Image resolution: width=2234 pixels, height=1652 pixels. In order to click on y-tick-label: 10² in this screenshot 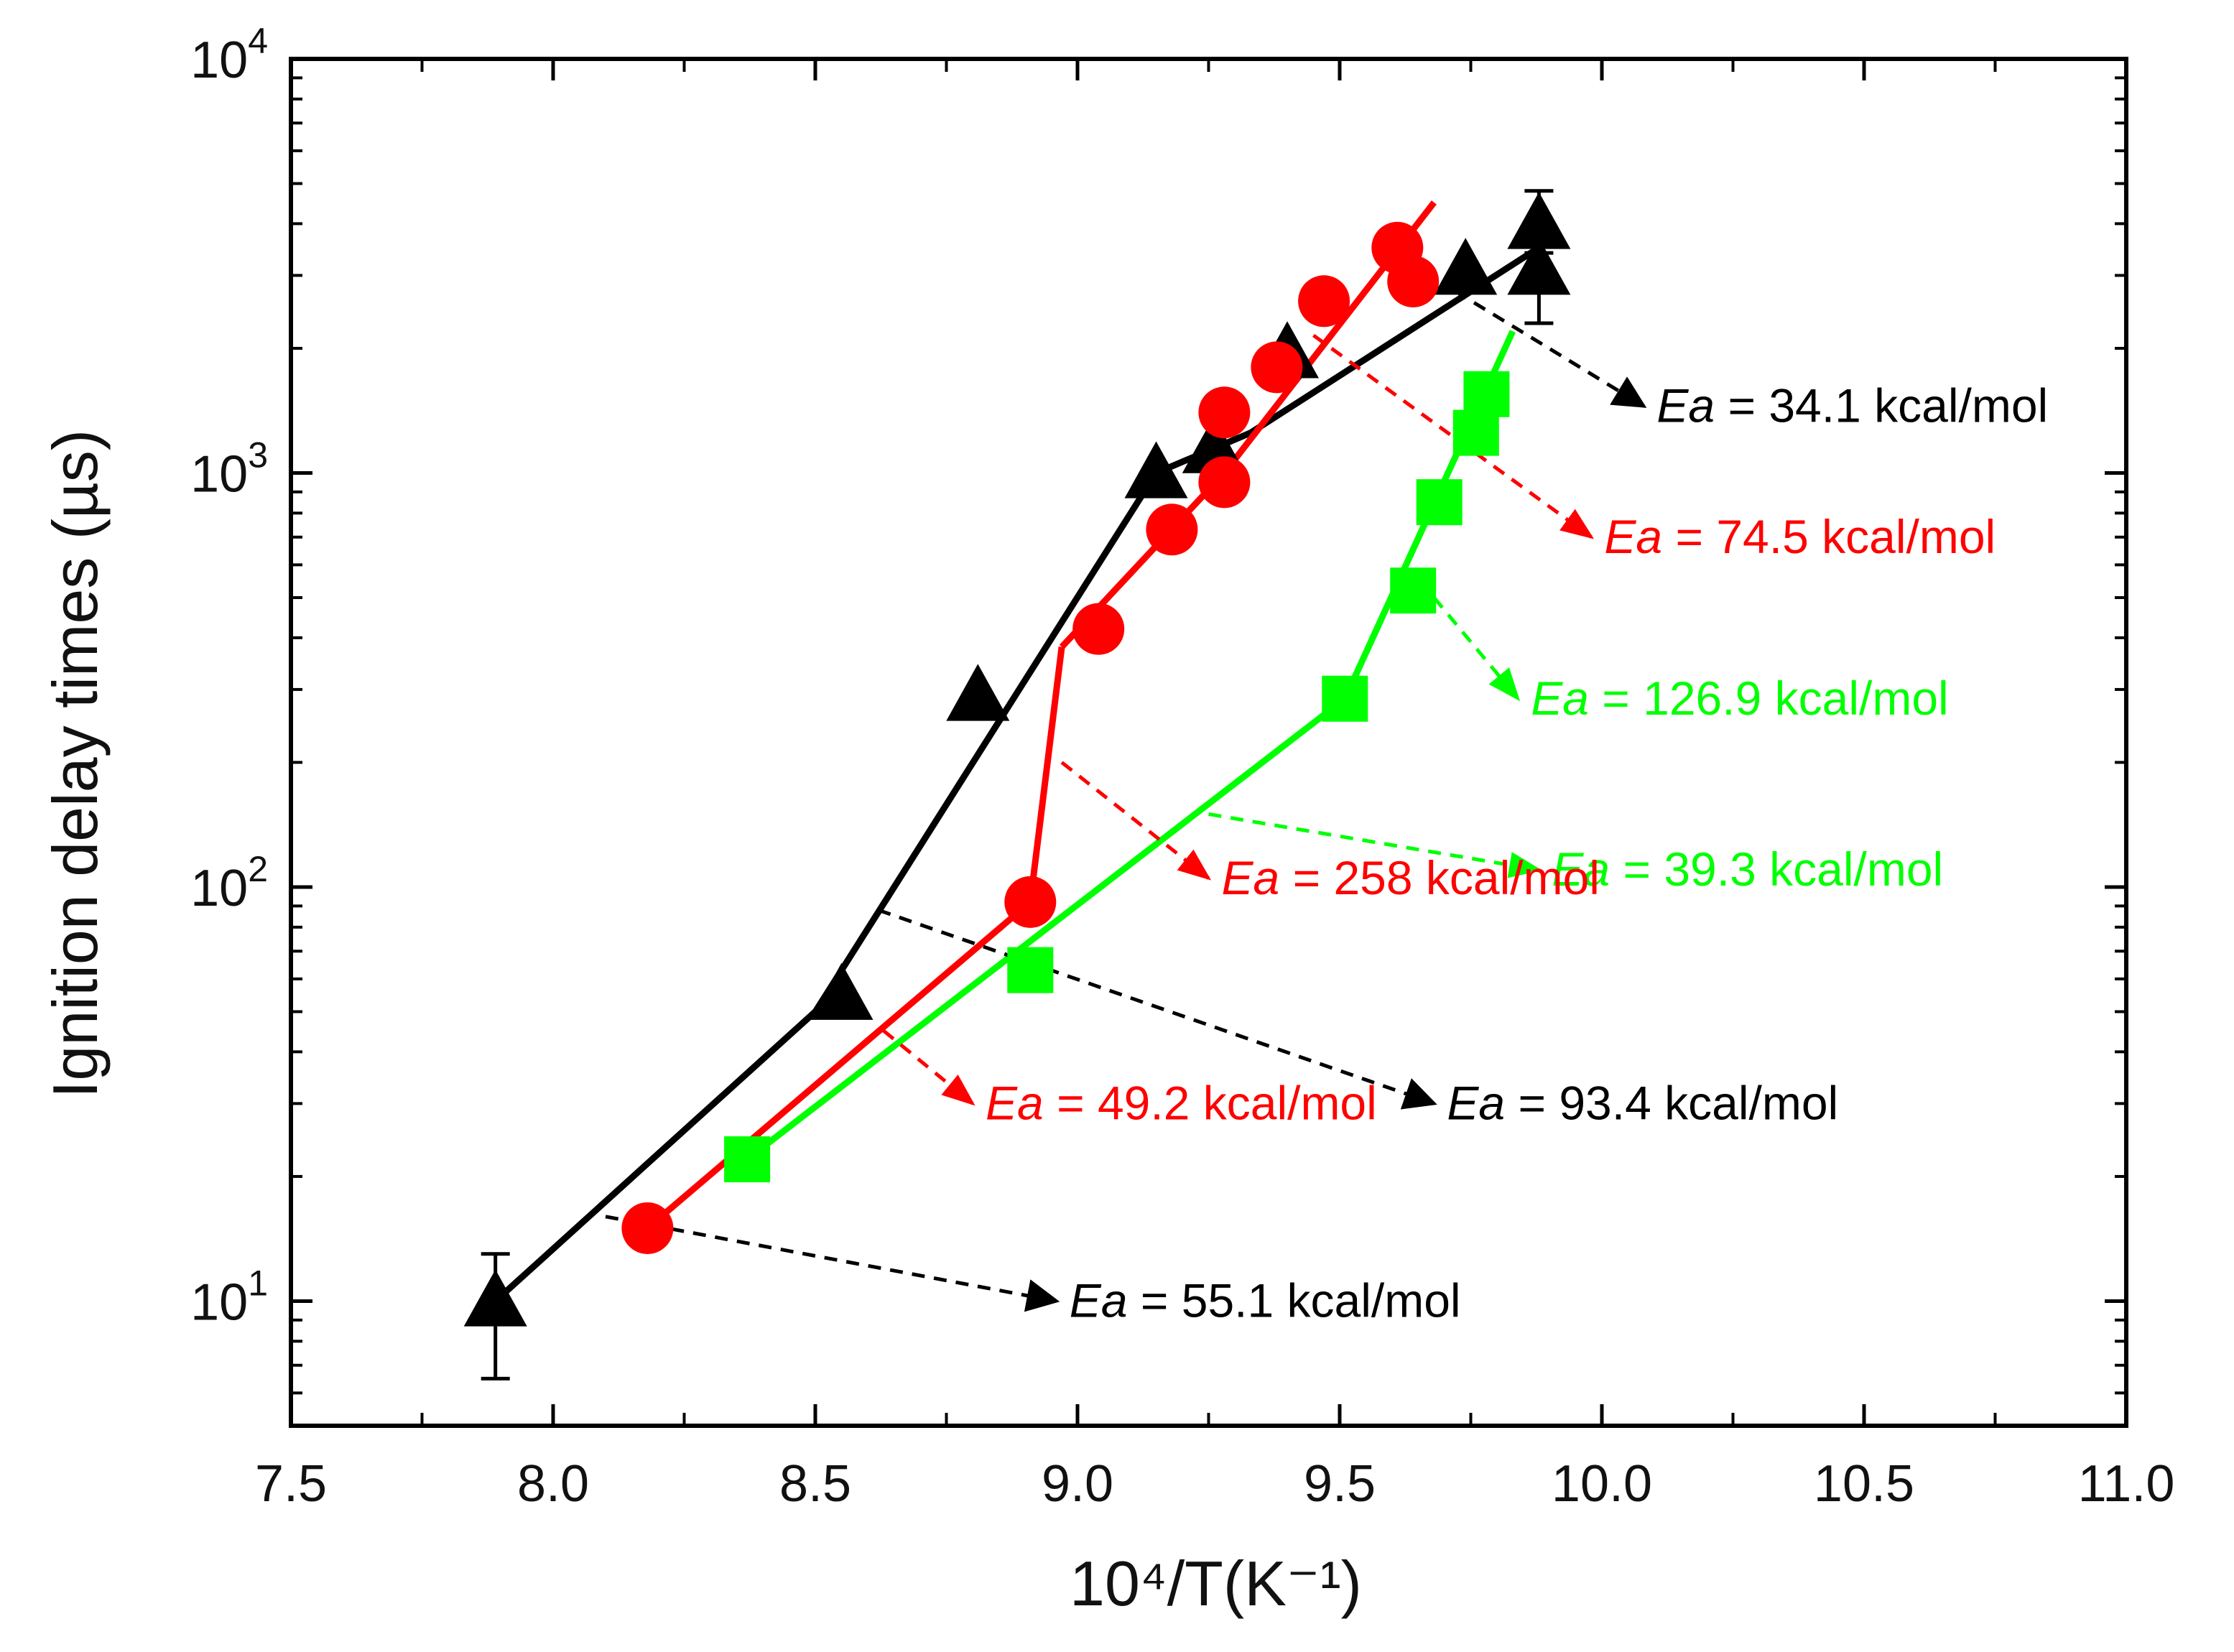, I will do `click(229, 883)`.